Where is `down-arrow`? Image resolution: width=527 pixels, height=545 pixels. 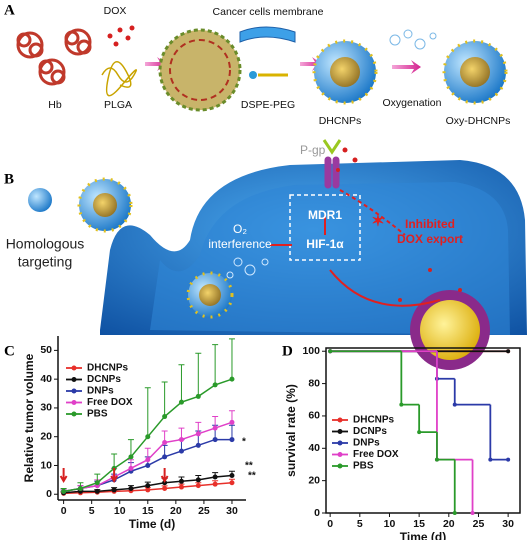 down-arrow is located at coordinates (332, 147).